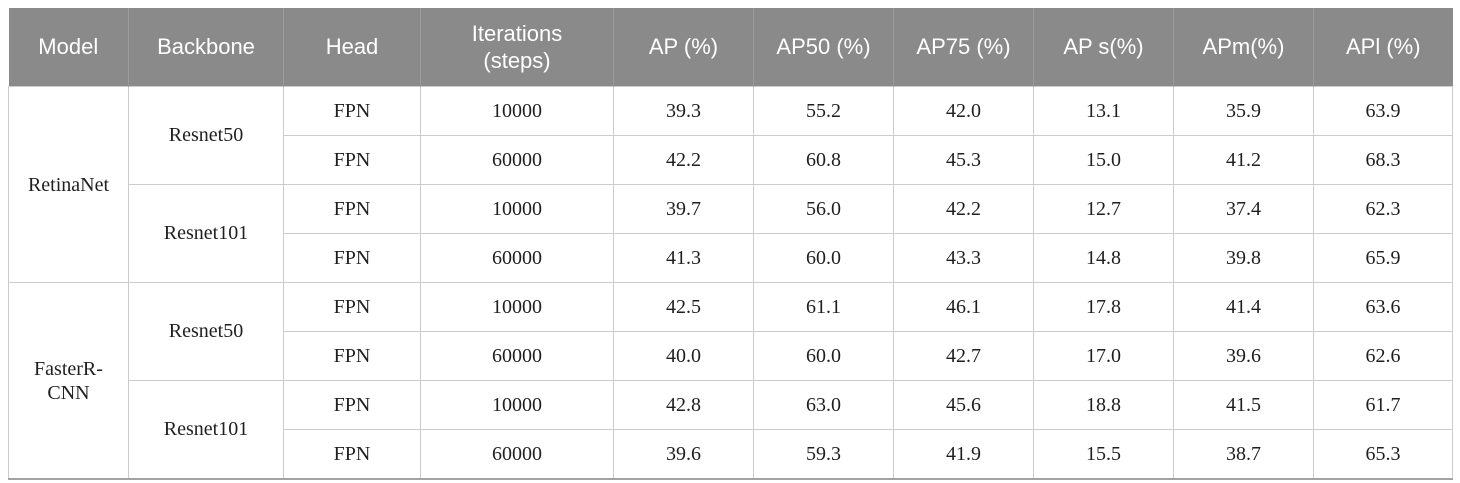 The height and width of the screenshot is (483, 1460). I want to click on table-row: FPN 60000 41.3 60.0 43.3 14.8 39.8 65.9, so click(731, 258).